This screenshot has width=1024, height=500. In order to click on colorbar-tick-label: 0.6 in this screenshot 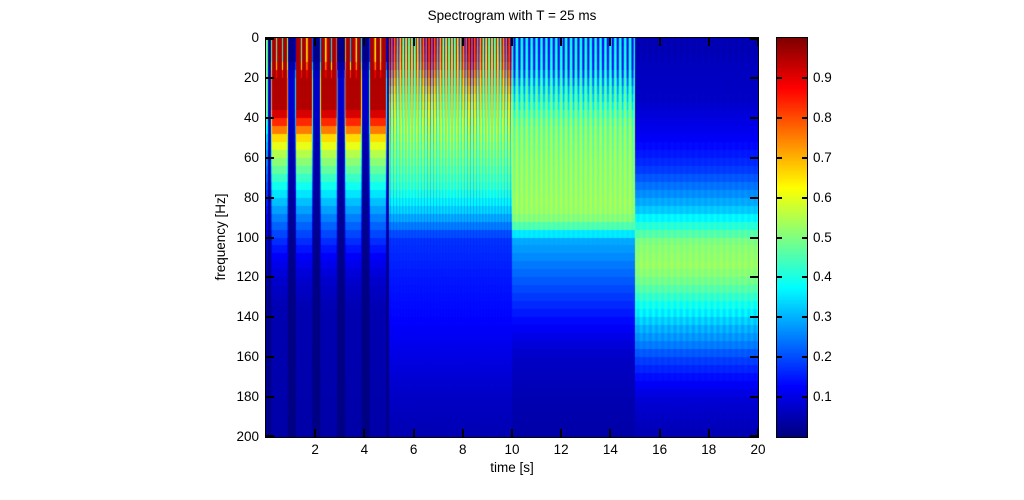, I will do `click(822, 197)`.